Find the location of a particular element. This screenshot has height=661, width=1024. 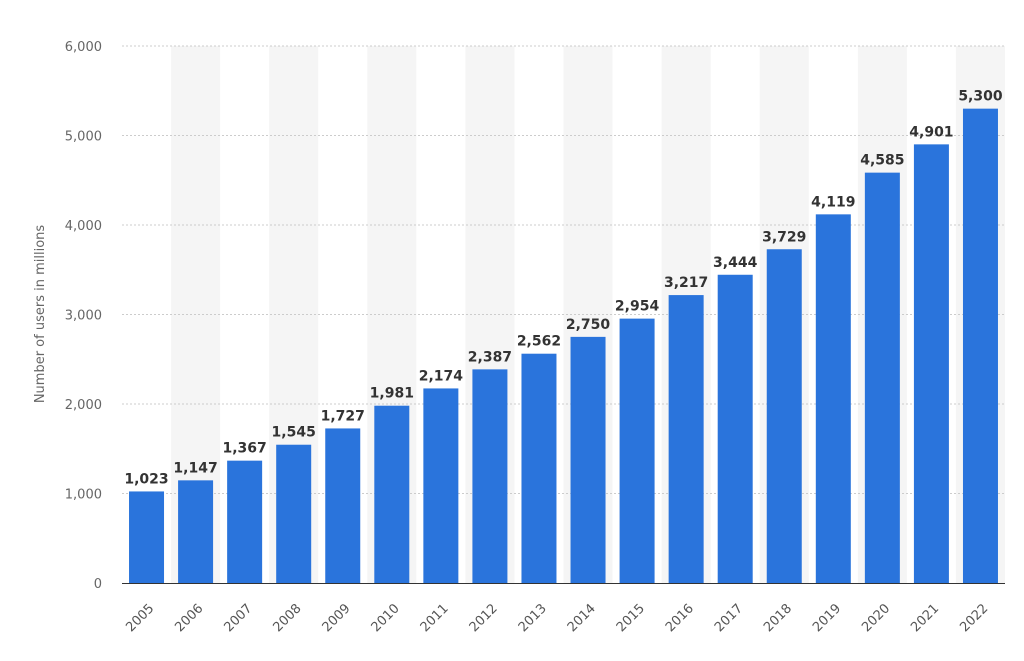

data-label: 1,727 is located at coordinates (343, 416).